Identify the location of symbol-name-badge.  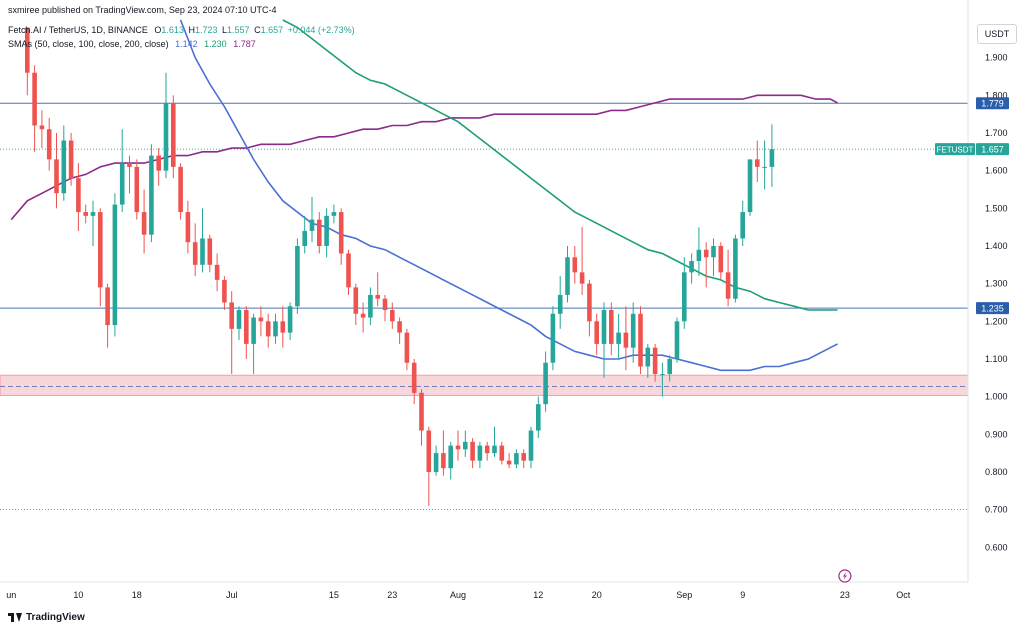
(955, 149).